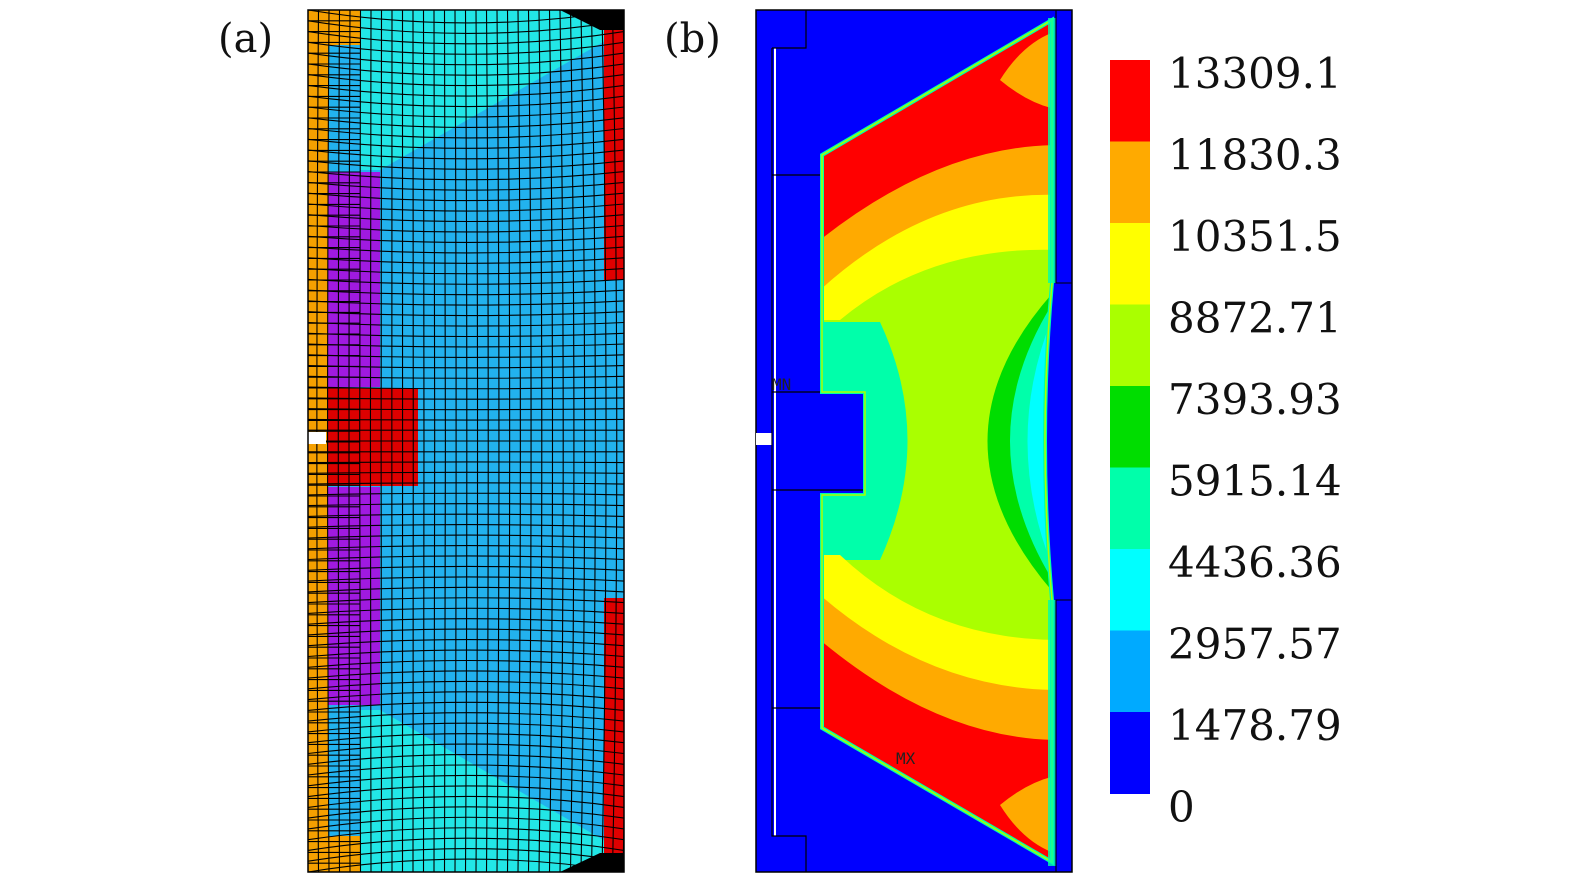  I want to click on max-marker: MX, so click(906, 758).